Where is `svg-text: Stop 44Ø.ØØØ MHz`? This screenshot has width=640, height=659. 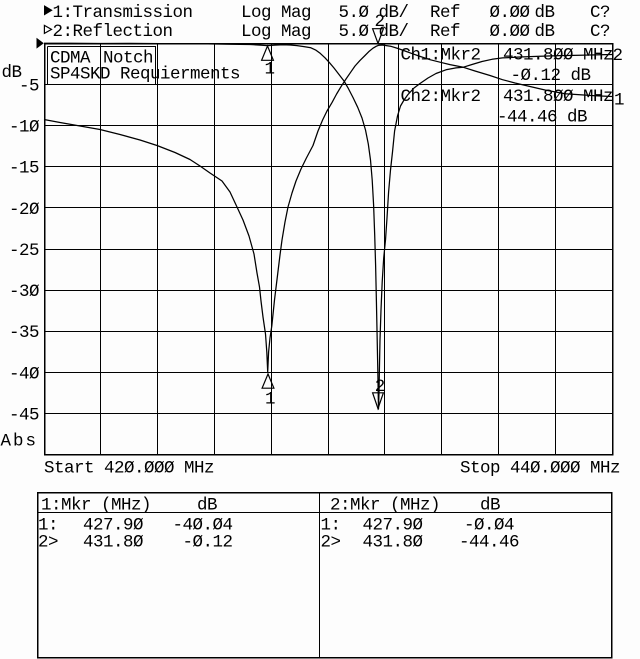
svg-text: Stop 44Ø.ØØØ MHz is located at coordinates (540, 469).